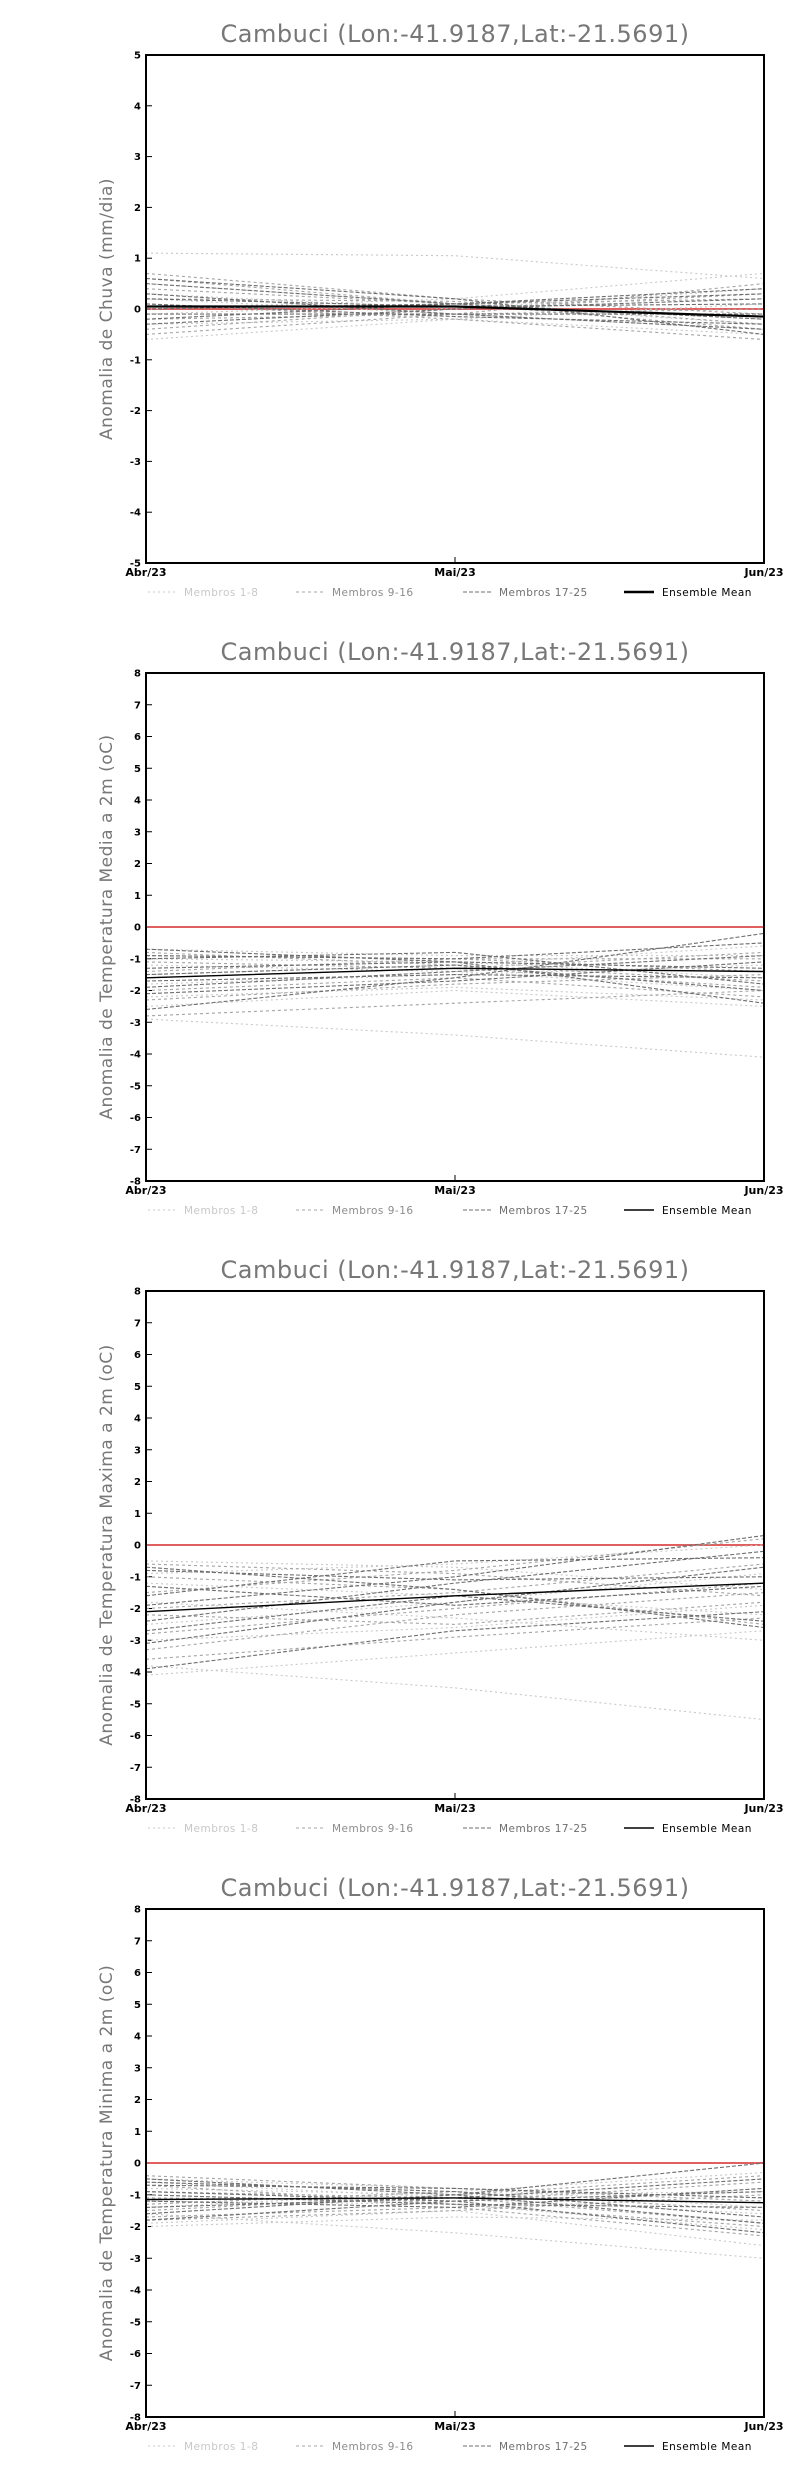 This screenshot has width=800, height=2472. What do you see at coordinates (137, 1941) in the screenshot?
I see `y-tick-label: 7` at bounding box center [137, 1941].